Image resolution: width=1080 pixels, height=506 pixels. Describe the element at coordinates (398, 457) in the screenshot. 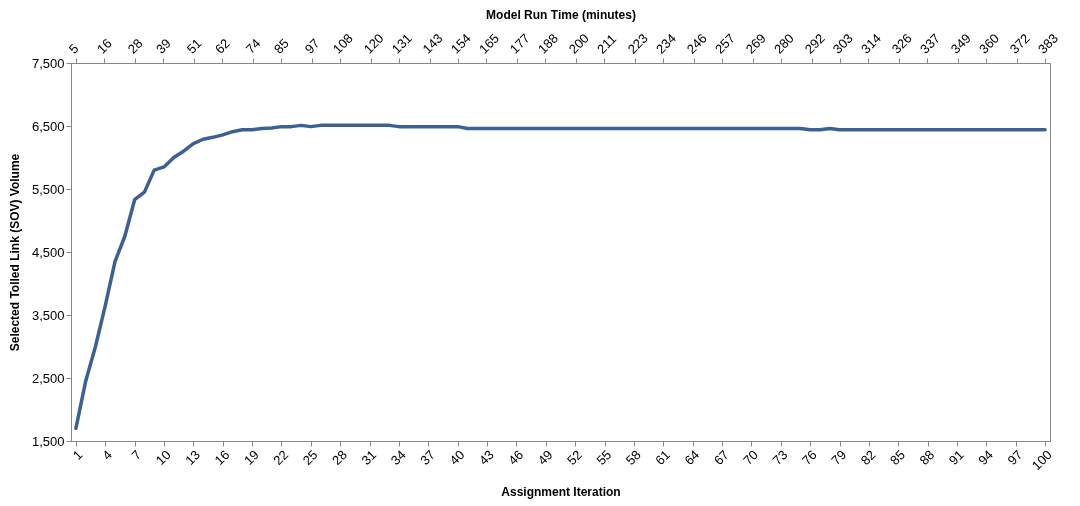

I see `x-tick-label: 34` at that location.